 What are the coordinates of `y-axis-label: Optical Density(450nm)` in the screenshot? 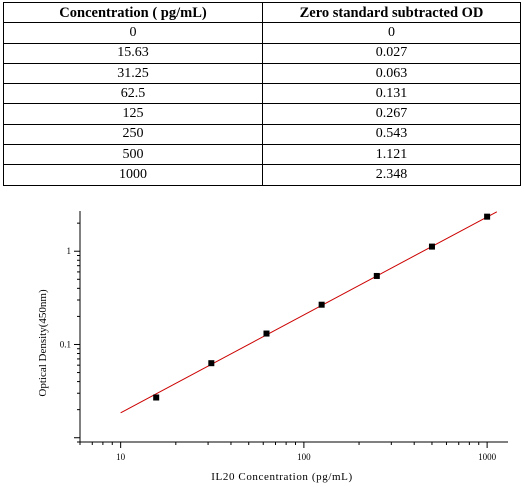 It's located at (43, 343).